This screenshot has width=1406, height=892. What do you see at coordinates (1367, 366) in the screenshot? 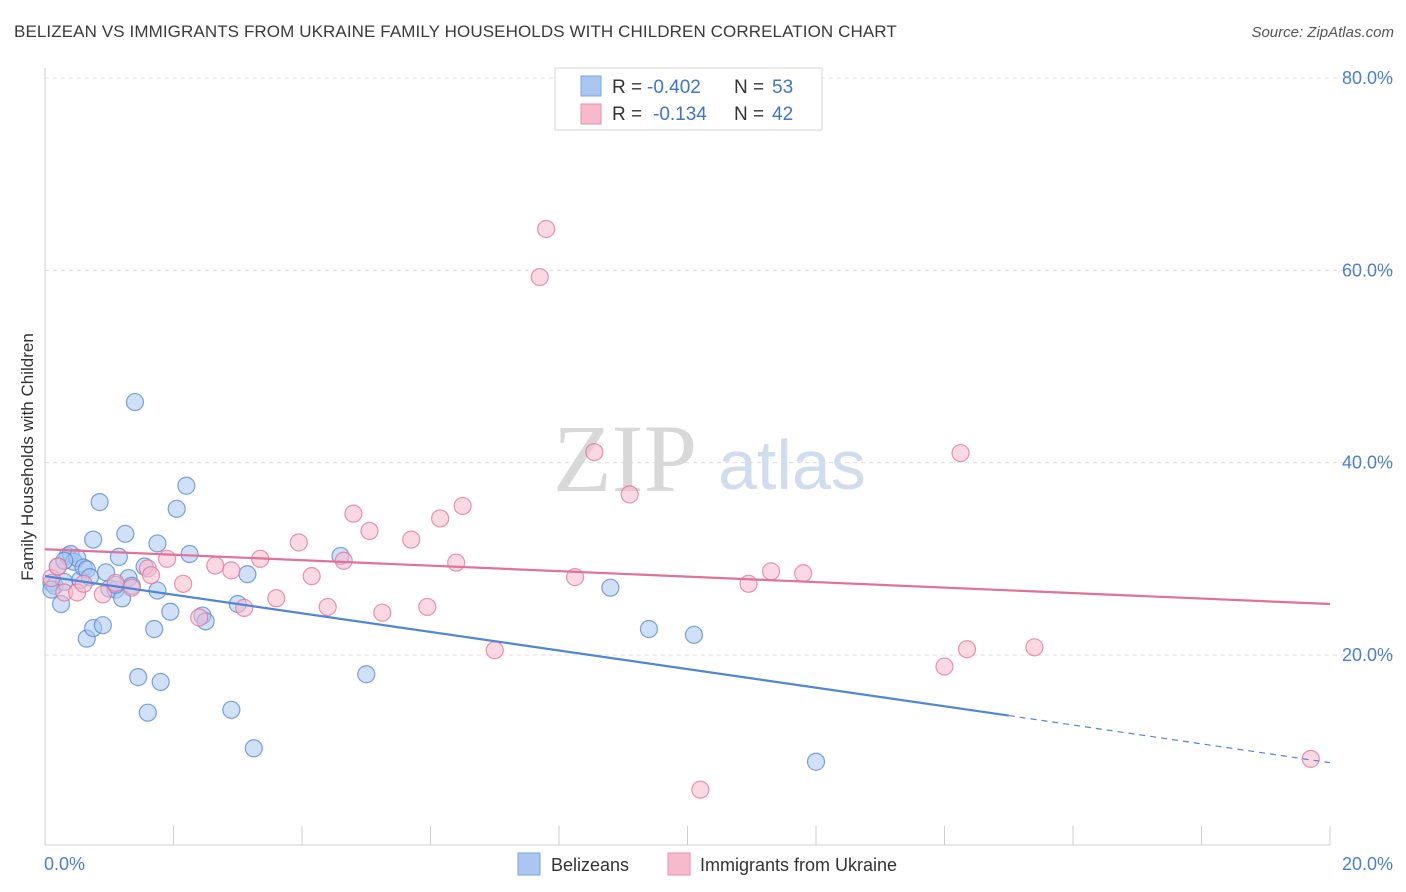
I see `y-tick-labels: 20.0% 40.0% 60.0% 80.0%` at bounding box center [1367, 366].